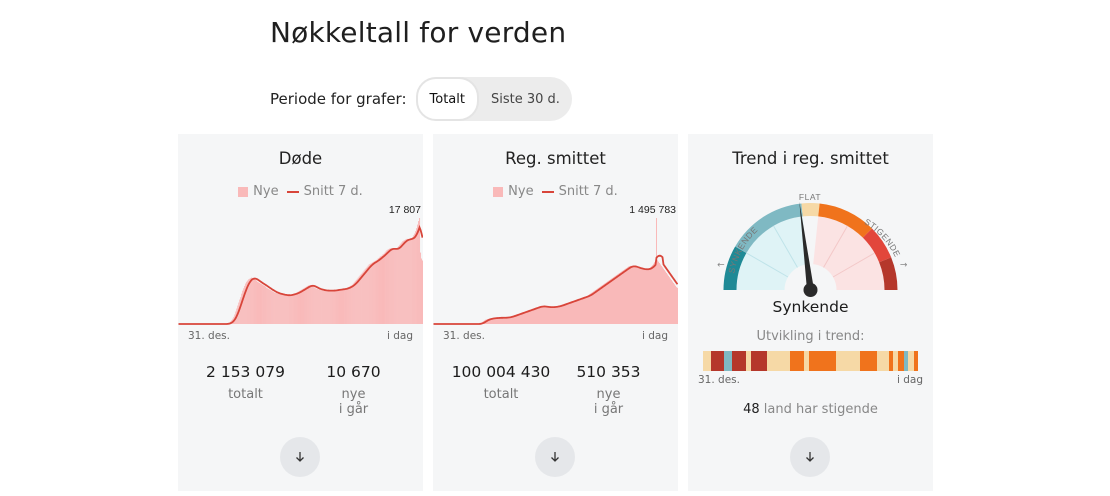  What do you see at coordinates (909, 380) in the screenshot?
I see `strip-end-label: i dag` at bounding box center [909, 380].